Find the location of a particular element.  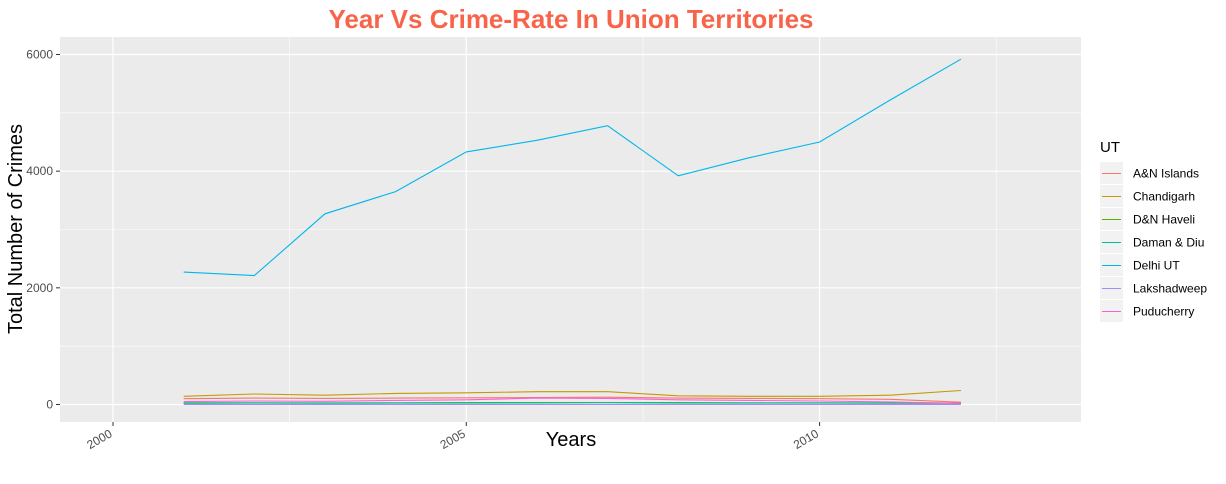

y-tick-label: 4000 is located at coordinates (39, 171).